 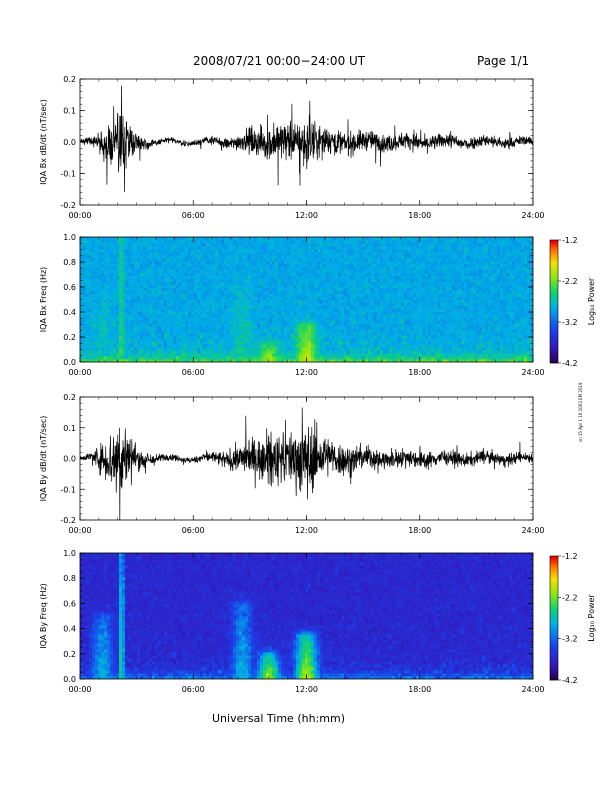 I want to click on page-indicator: Page 1/1, so click(x=503, y=61).